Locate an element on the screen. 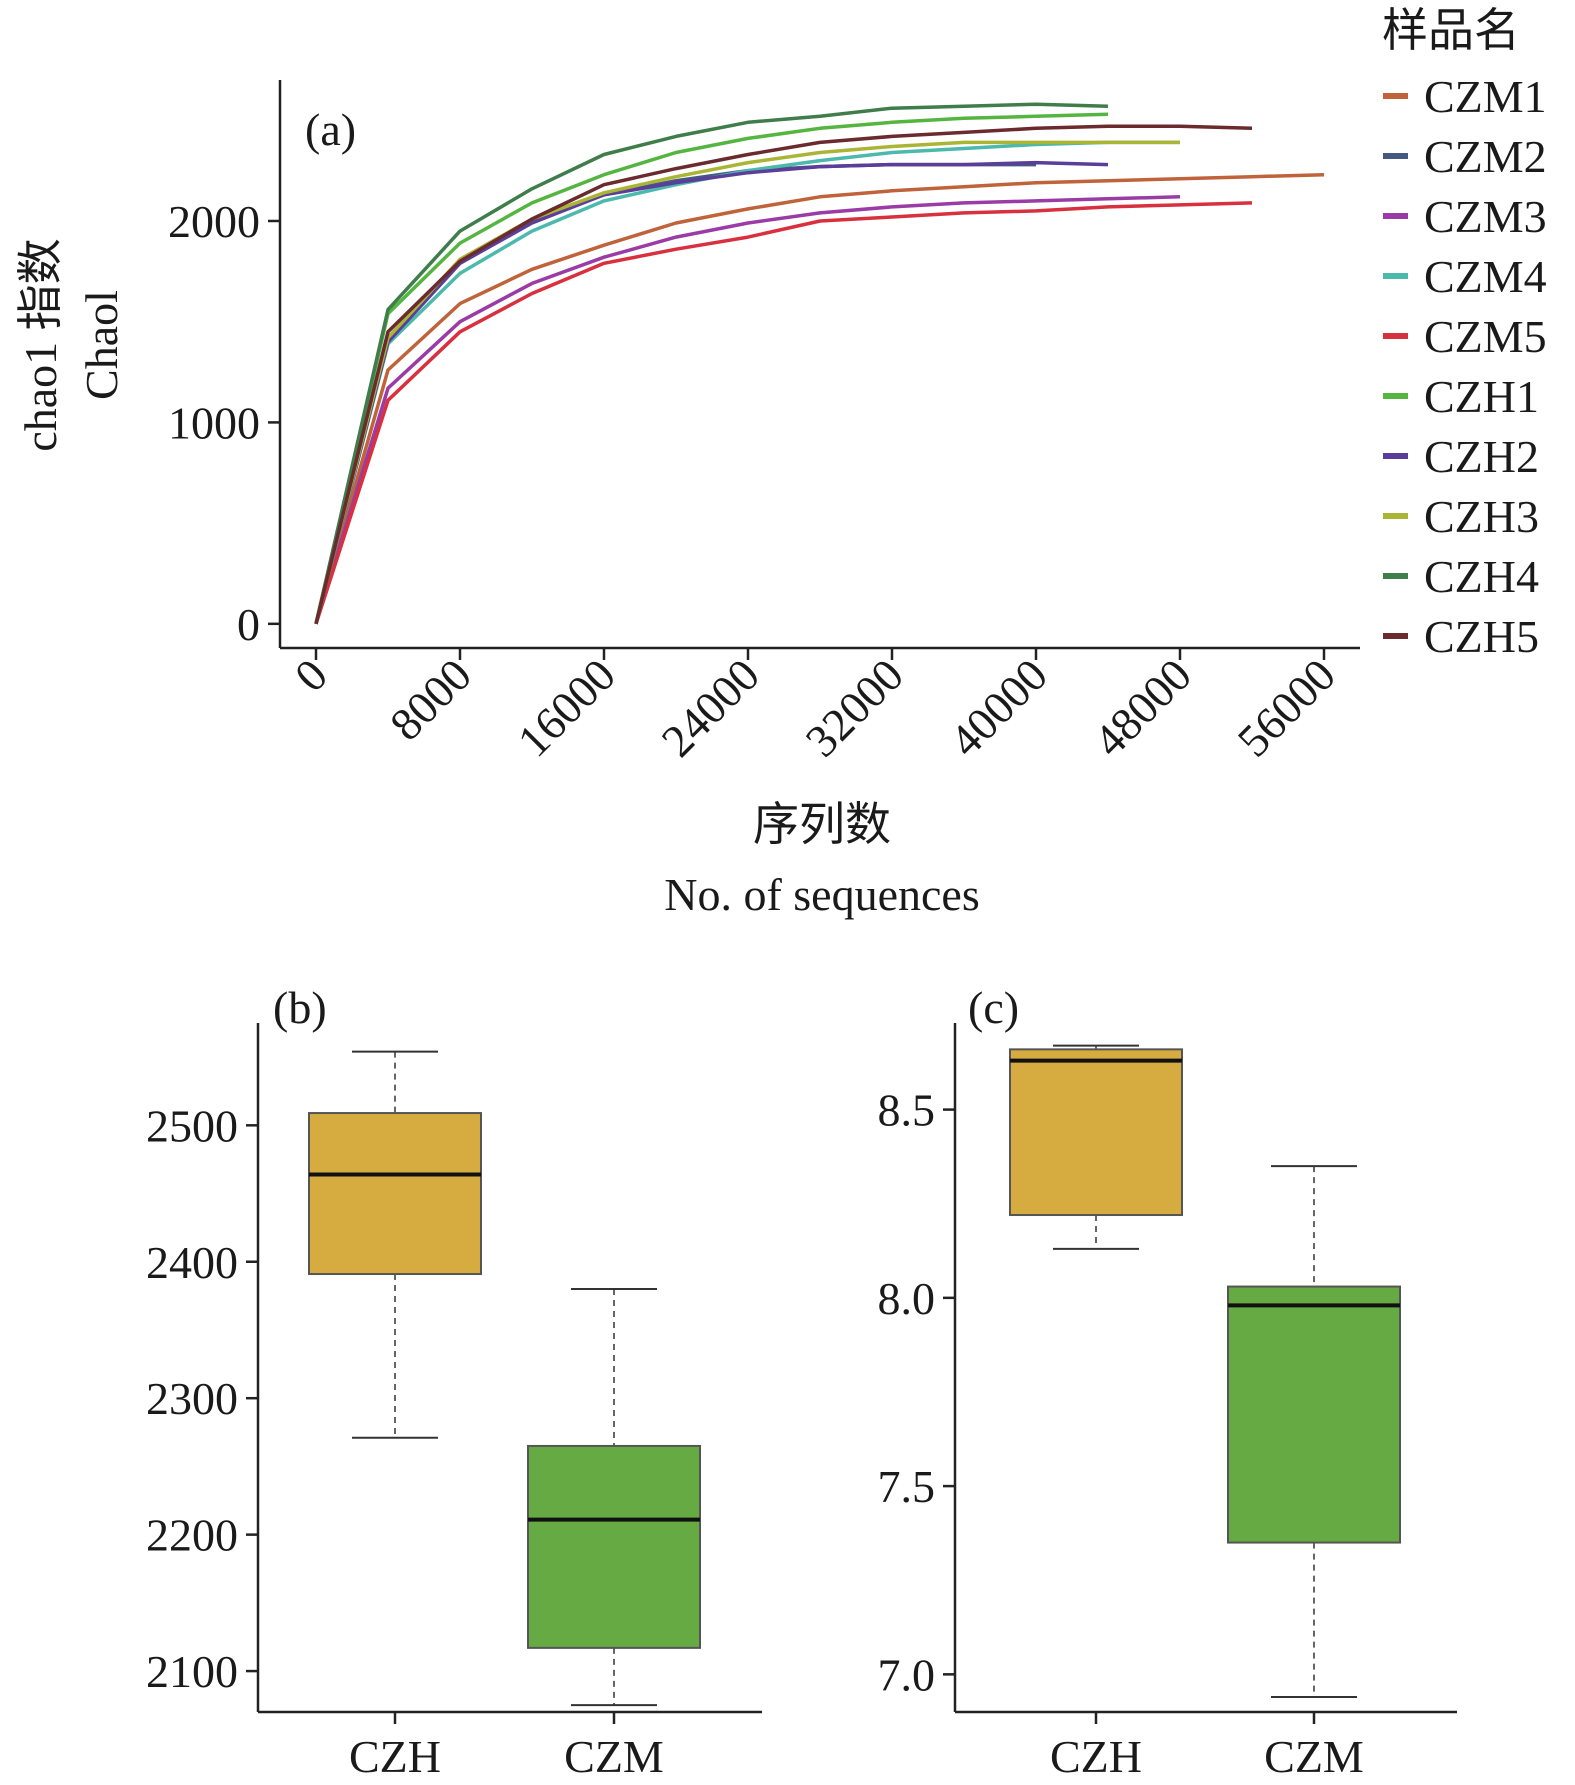 Image resolution: width=1575 pixels, height=1785 pixels. panel-a-x-label-en: No. of sequences is located at coordinates (822, 894).